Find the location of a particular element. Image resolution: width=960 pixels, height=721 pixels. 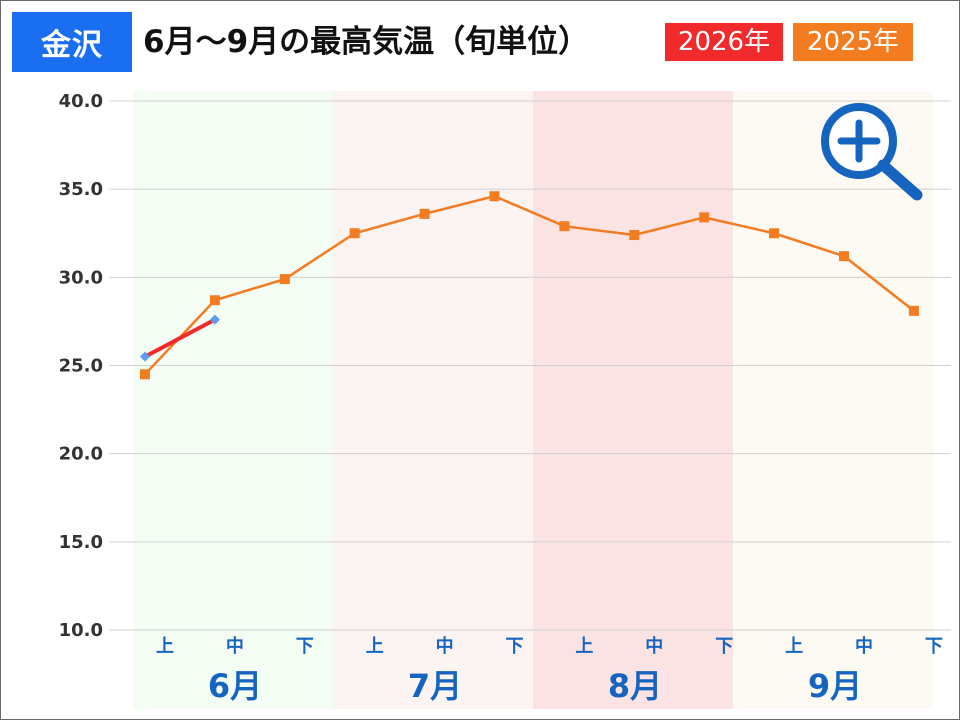

chart-title: 6月～9月の最高気温（旬単位） is located at coordinates (366, 42).